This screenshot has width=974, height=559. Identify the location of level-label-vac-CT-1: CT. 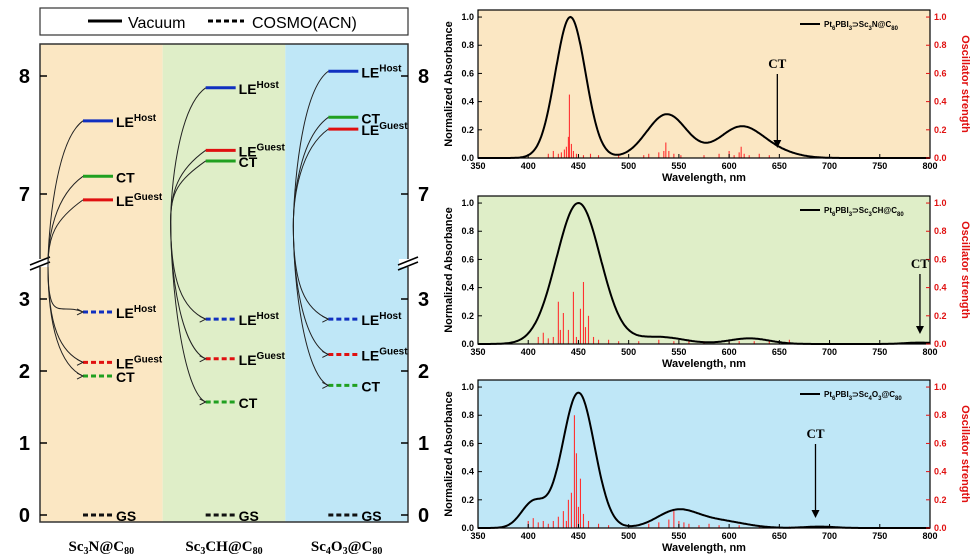
(248, 162).